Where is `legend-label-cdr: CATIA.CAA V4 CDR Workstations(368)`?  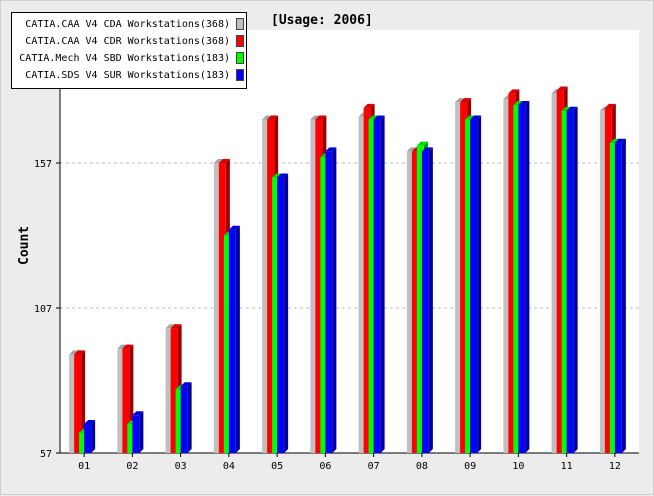
legend-label-cdr: CATIA.CAA V4 CDR Workstations(368) is located at coordinates (127, 41).